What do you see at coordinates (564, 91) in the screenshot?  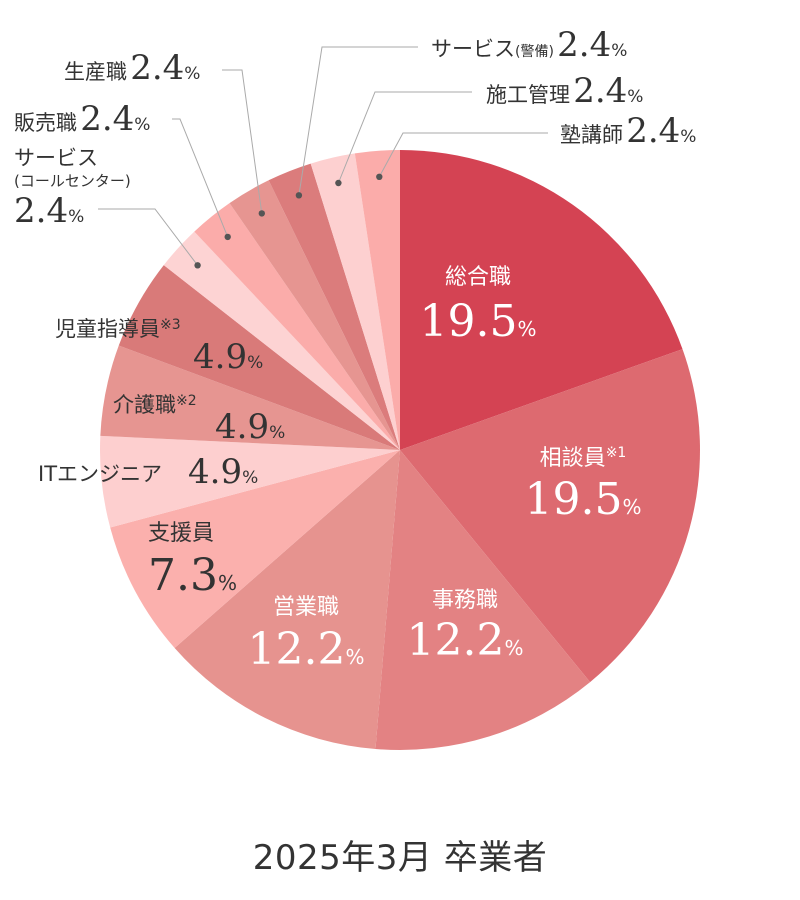 I see `slice-13-label: 施工管理 2.4%` at bounding box center [564, 91].